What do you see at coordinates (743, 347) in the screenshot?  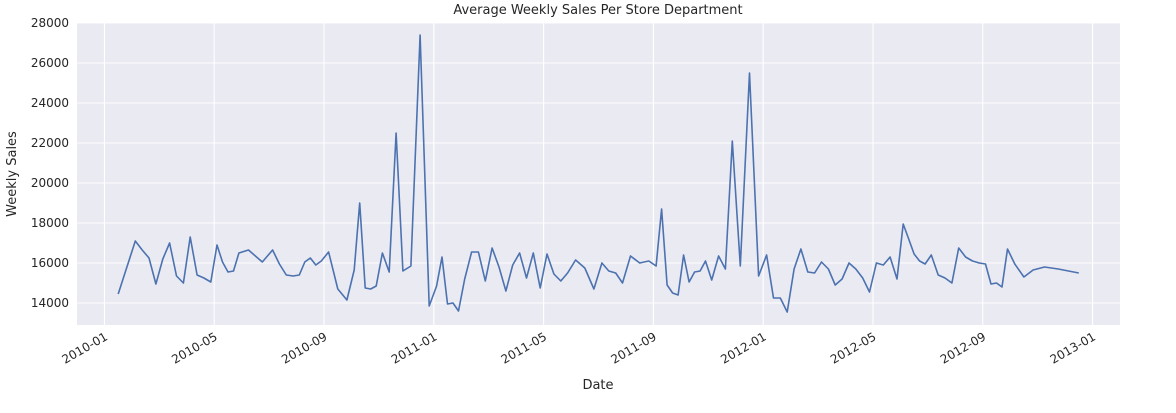 I see `x-tick-label: 2012-01` at bounding box center [743, 347].